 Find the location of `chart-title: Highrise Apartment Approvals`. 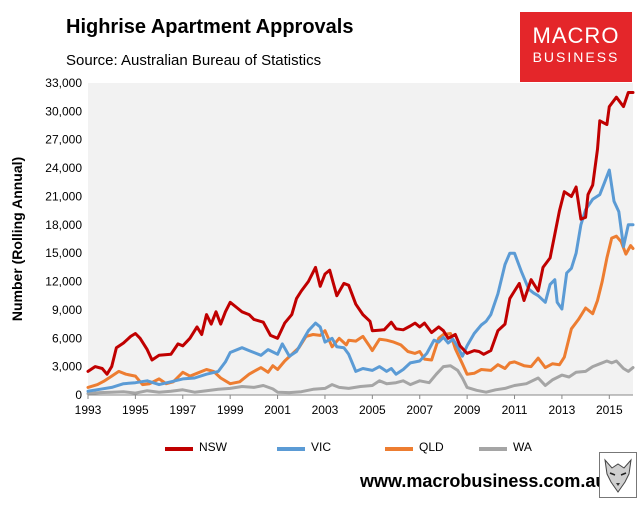

chart-title: Highrise Apartment Approvals is located at coordinates (210, 27).